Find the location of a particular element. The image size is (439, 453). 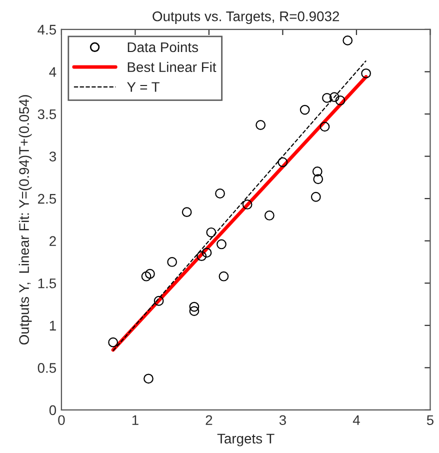

legend-label: Y = T is located at coordinates (143, 87).